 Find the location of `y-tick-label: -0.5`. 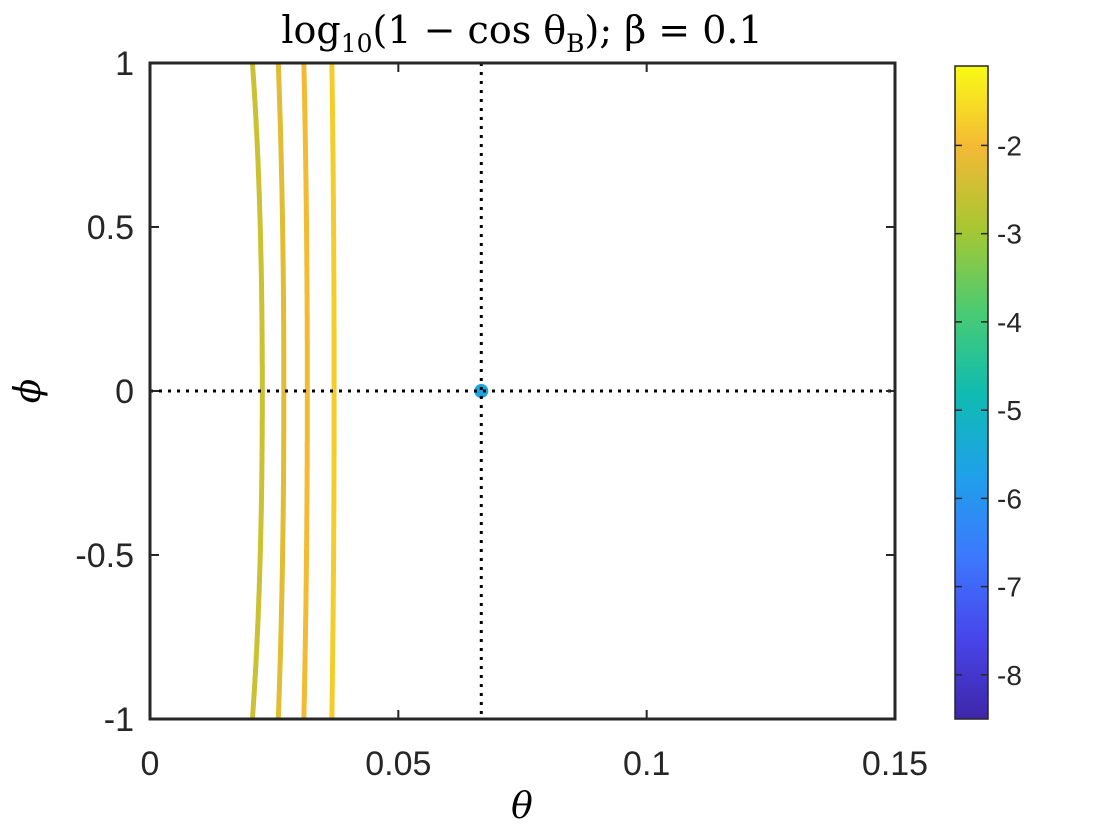

y-tick-label: -0.5 is located at coordinates (104, 556).